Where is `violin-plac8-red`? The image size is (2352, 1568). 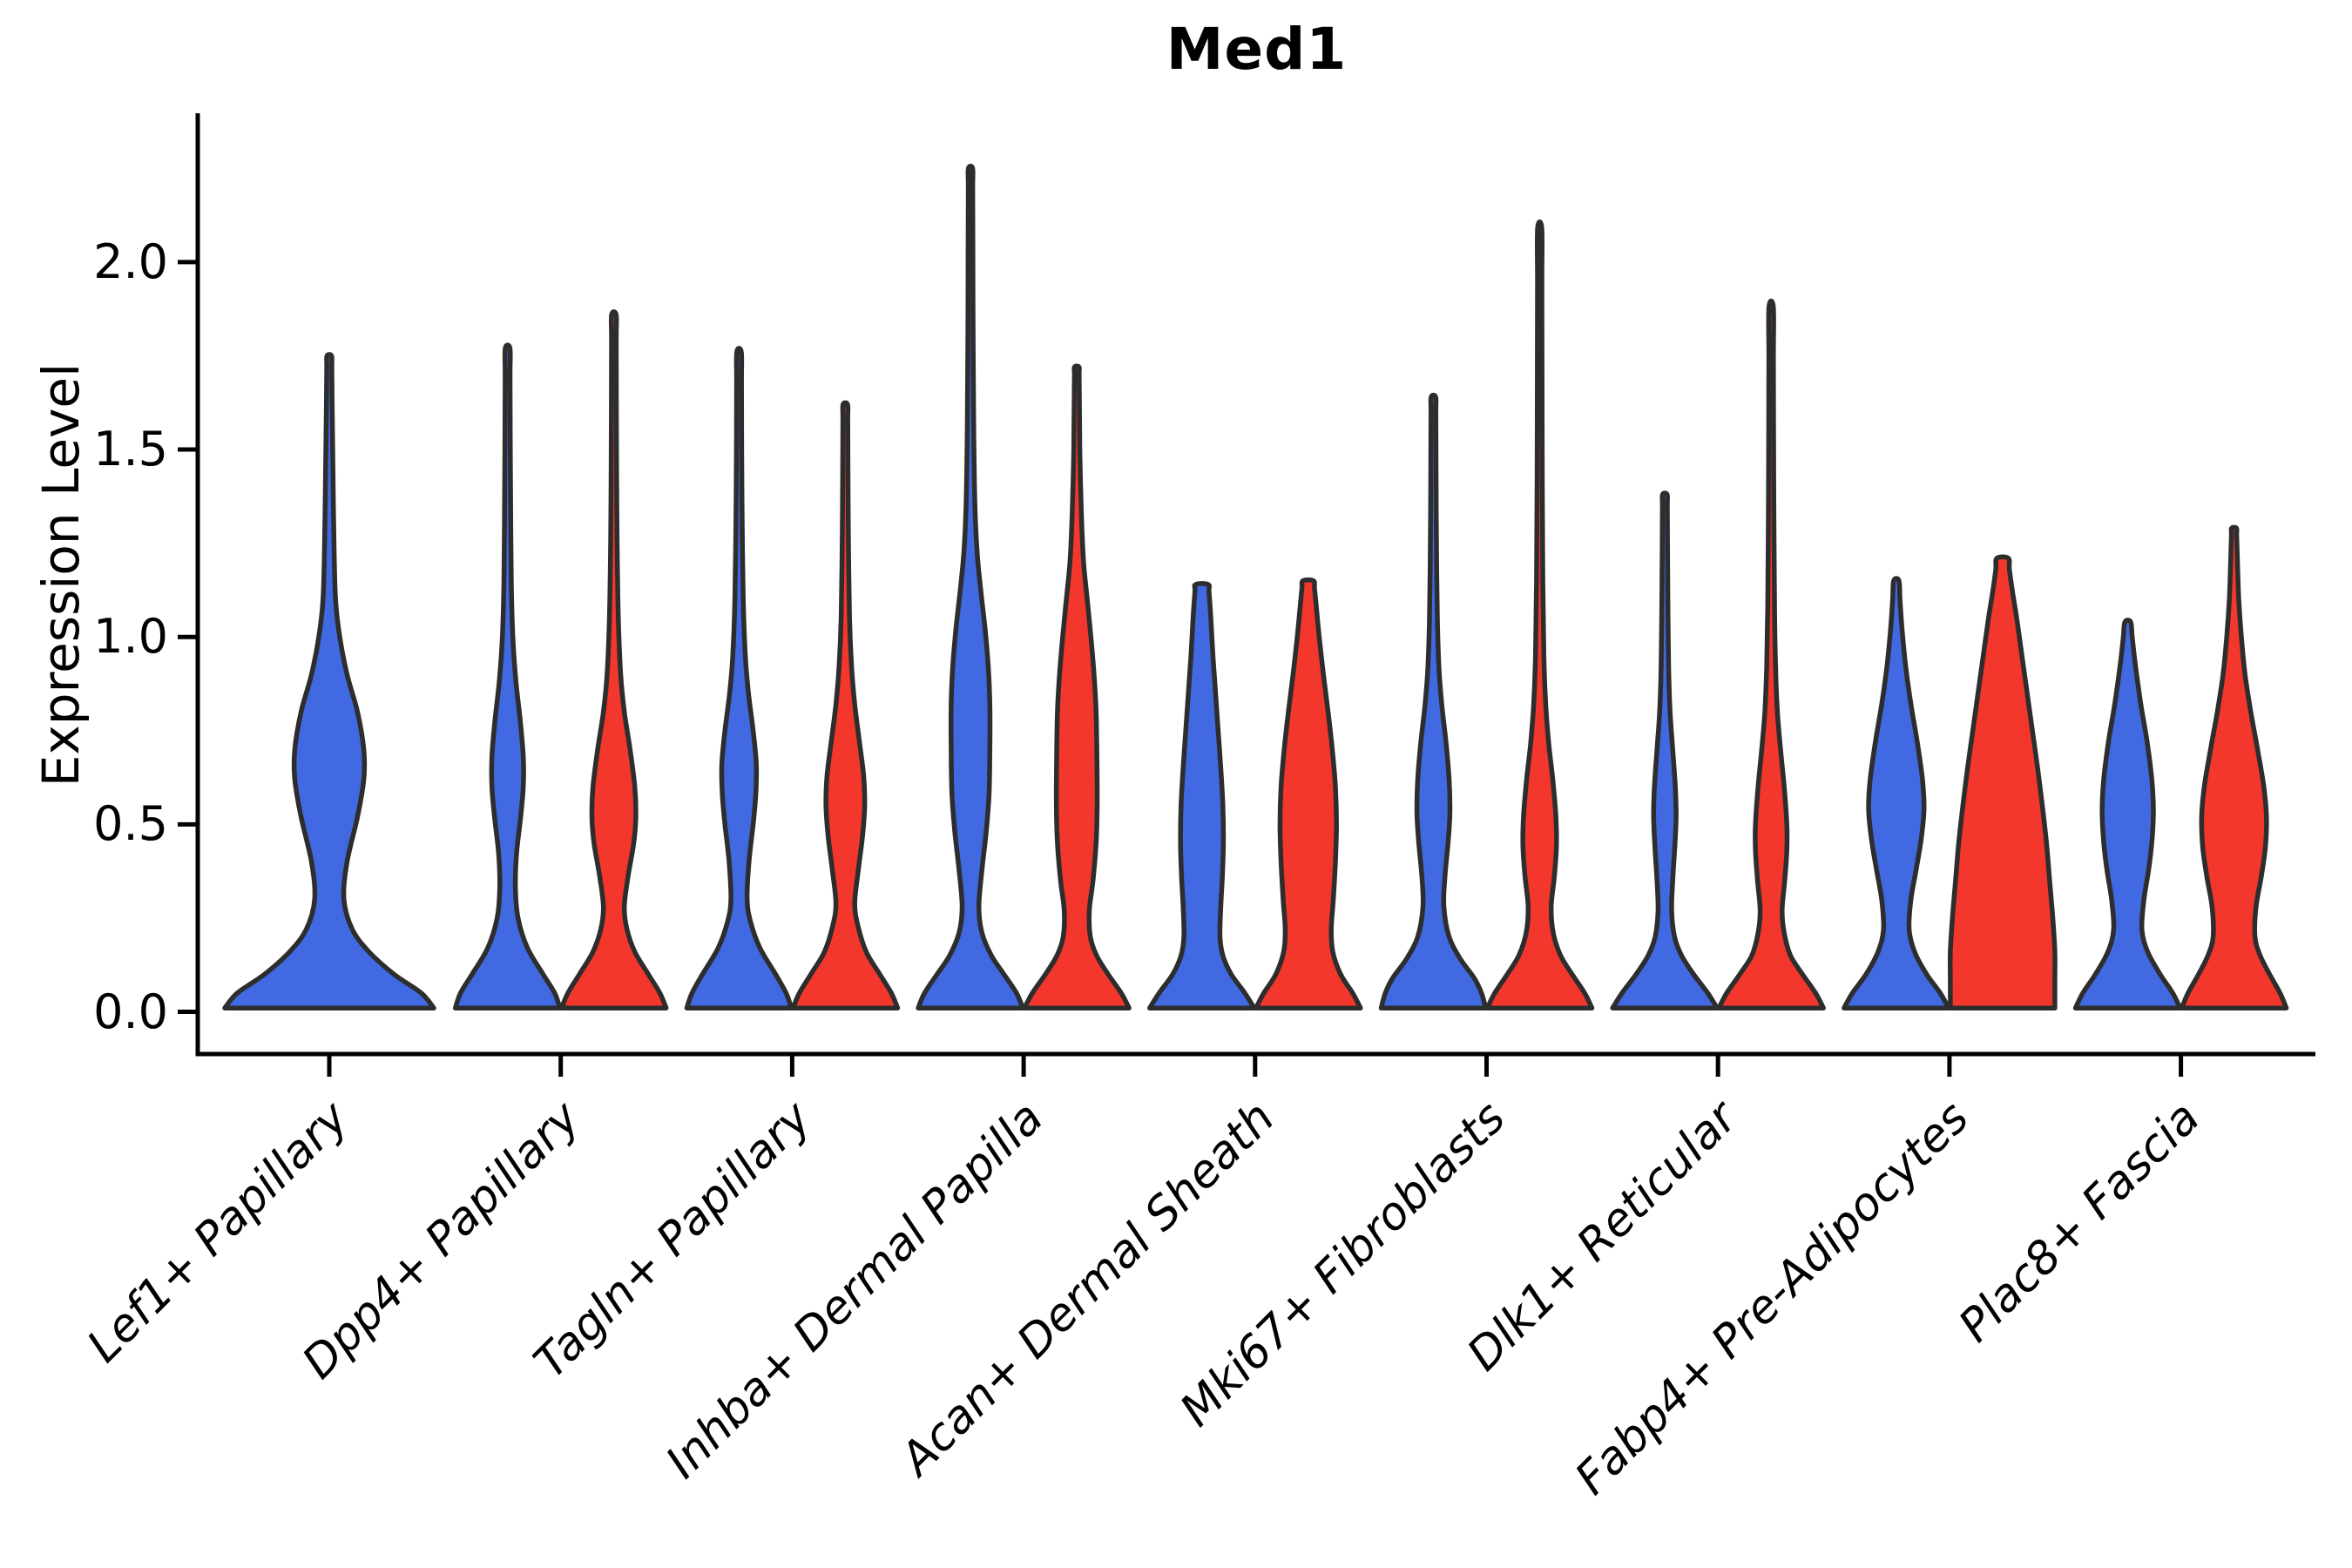 violin-plac8-red is located at coordinates (2234, 767).